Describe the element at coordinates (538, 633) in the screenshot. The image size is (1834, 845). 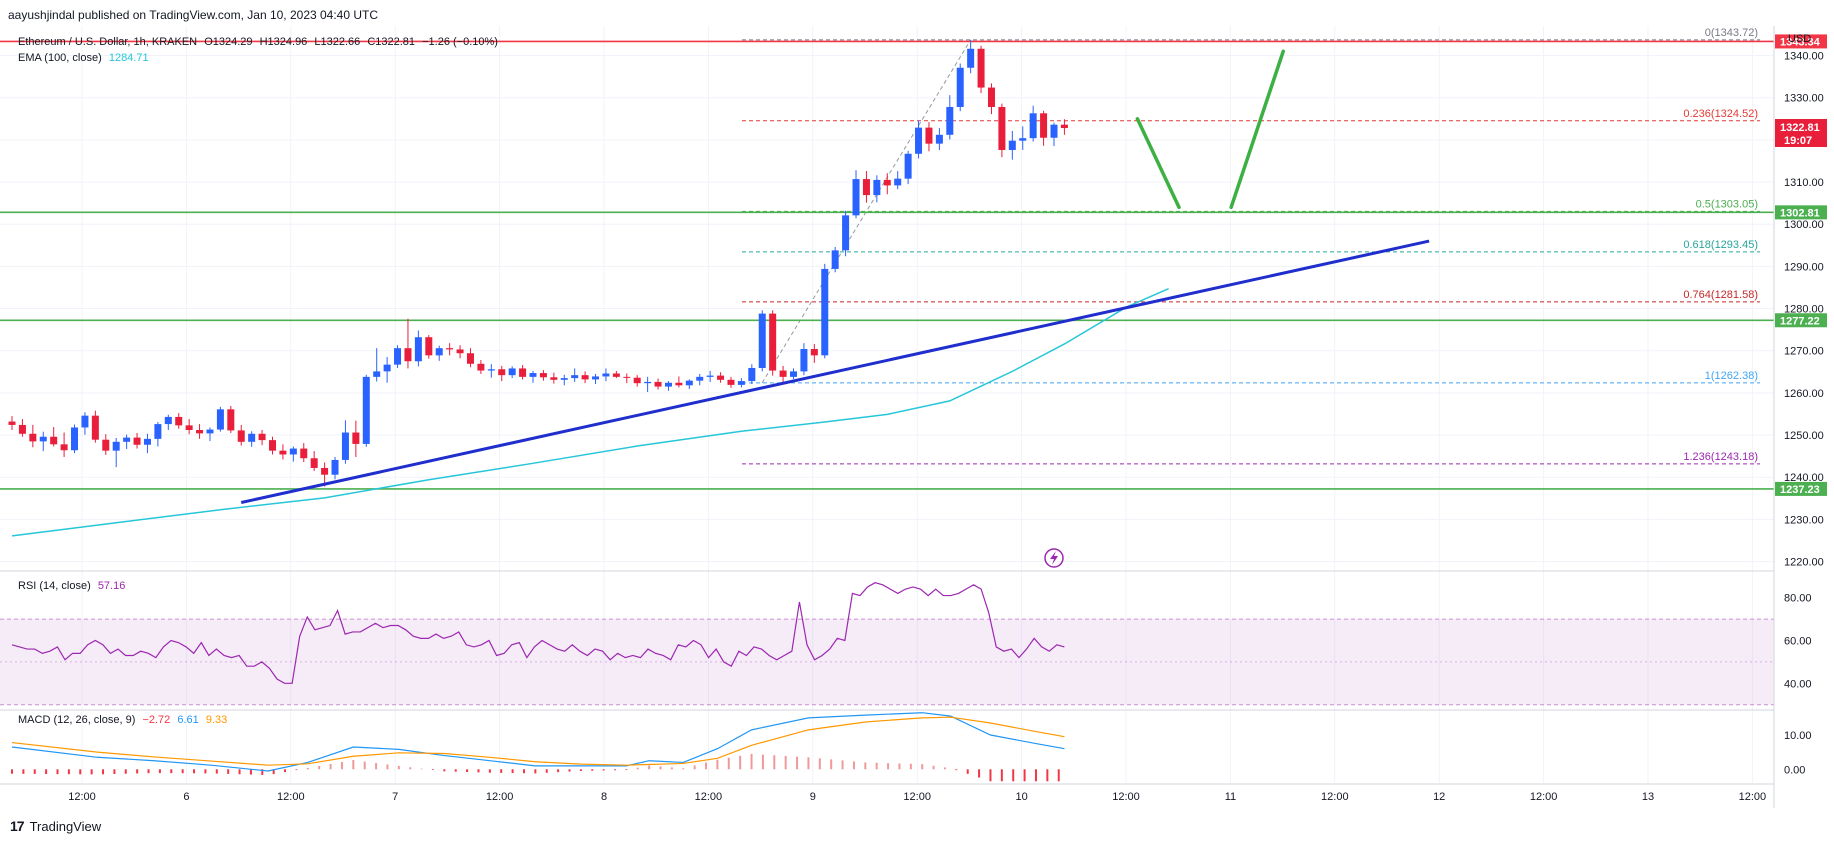
I see `rsi-line` at that location.